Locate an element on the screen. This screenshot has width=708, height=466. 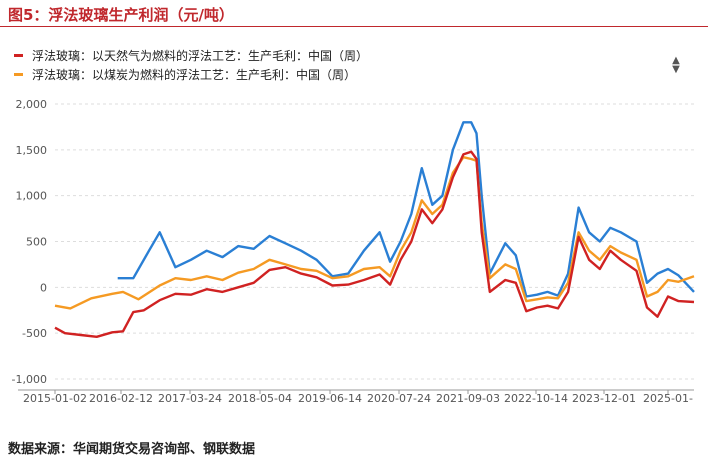
x-tick-label: 2022-10-14 is located at coordinates (536, 398).